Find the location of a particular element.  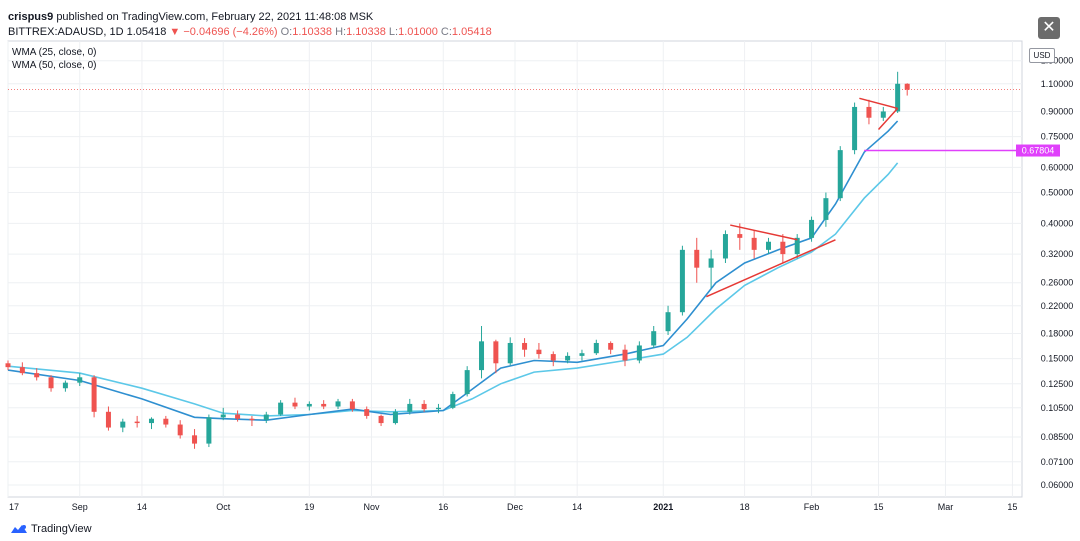

y-tick-label: 0.12500 is located at coordinates (1057, 384).